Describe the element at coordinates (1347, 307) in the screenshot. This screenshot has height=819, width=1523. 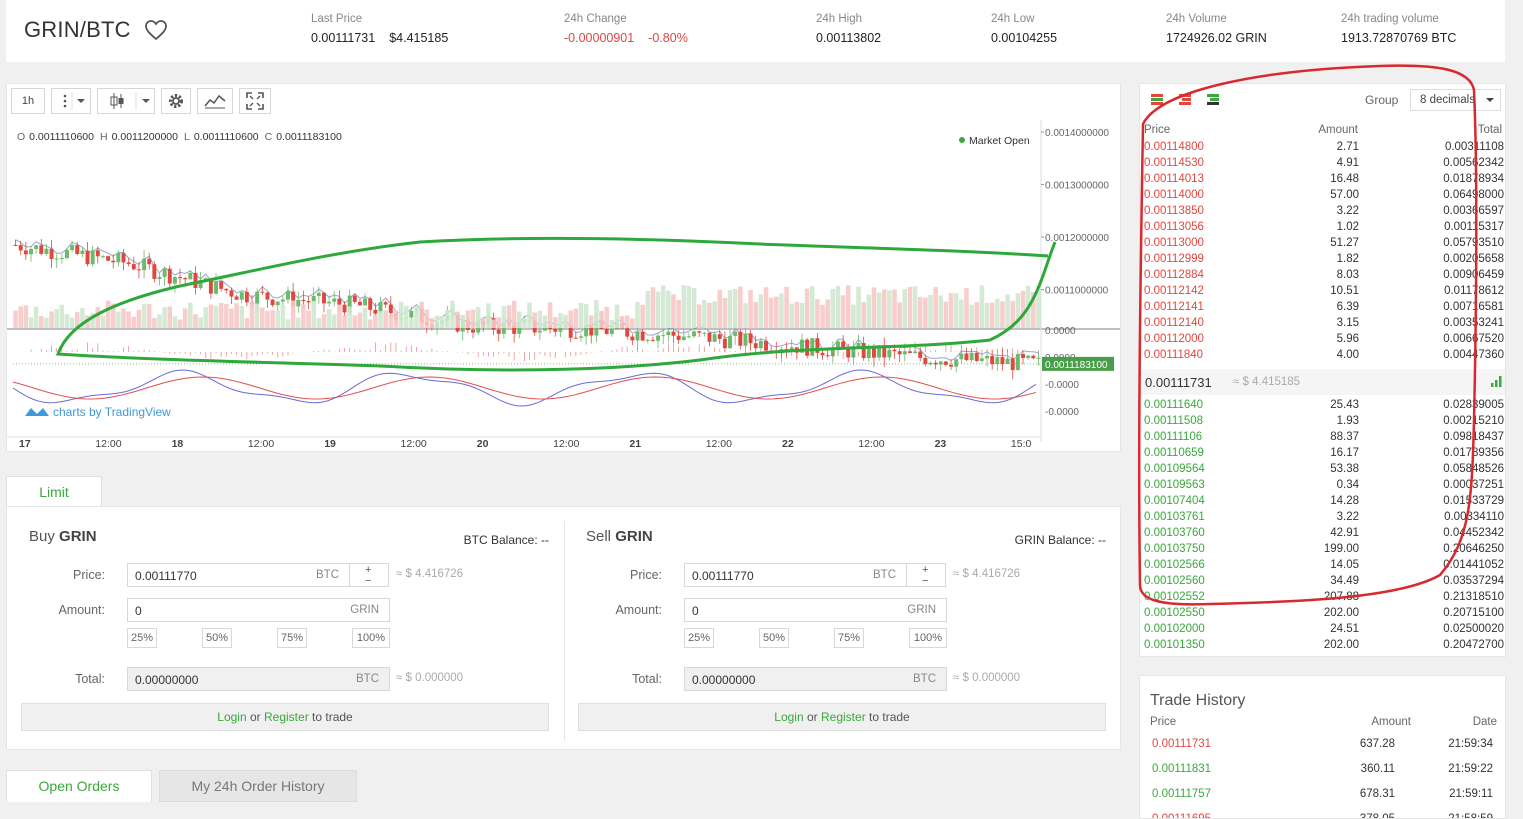
I see `ob-amount: 6.39` at that location.